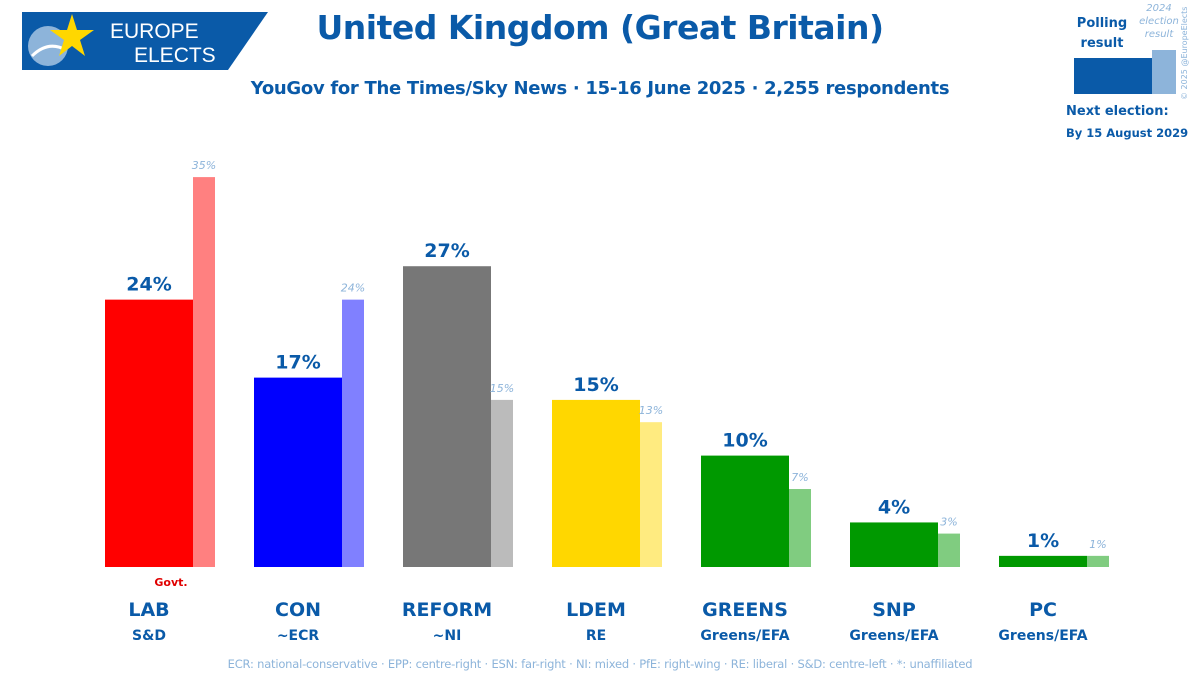 Image resolution: width=1200 pixels, height=691 pixels. Describe the element at coordinates (800, 528) in the screenshot. I see `bar-prev-greens` at that location.